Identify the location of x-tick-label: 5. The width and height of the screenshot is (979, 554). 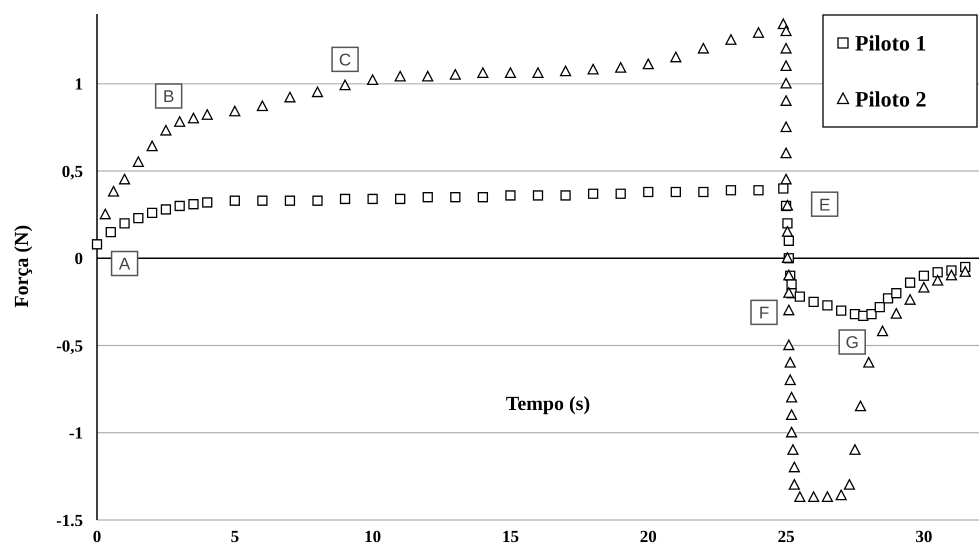
(235, 536).